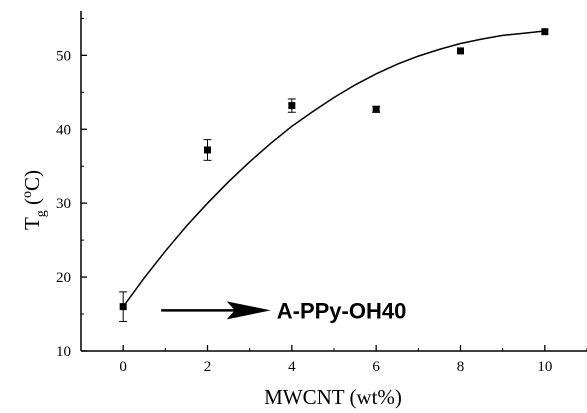  I want to click on x-tick-label: 10, so click(544, 367).